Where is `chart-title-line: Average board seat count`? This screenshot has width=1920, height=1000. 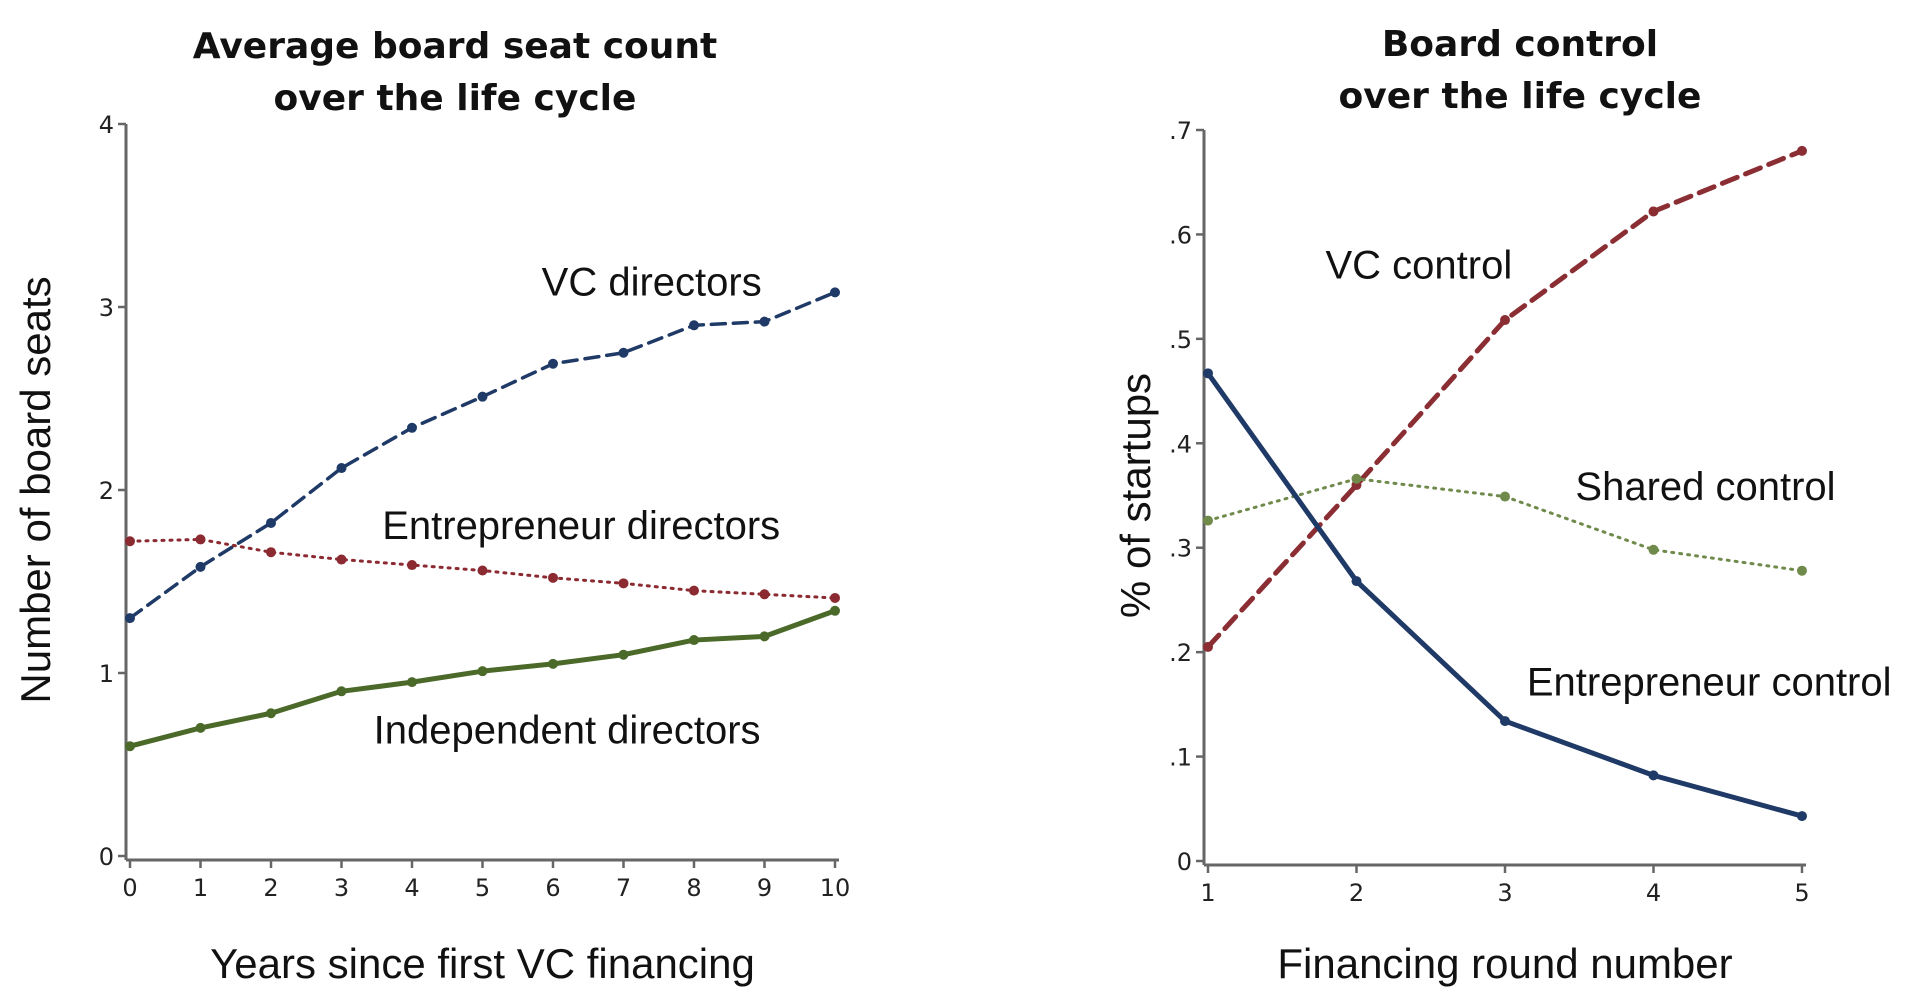
chart-title-line: Average board seat count is located at coordinates (455, 46).